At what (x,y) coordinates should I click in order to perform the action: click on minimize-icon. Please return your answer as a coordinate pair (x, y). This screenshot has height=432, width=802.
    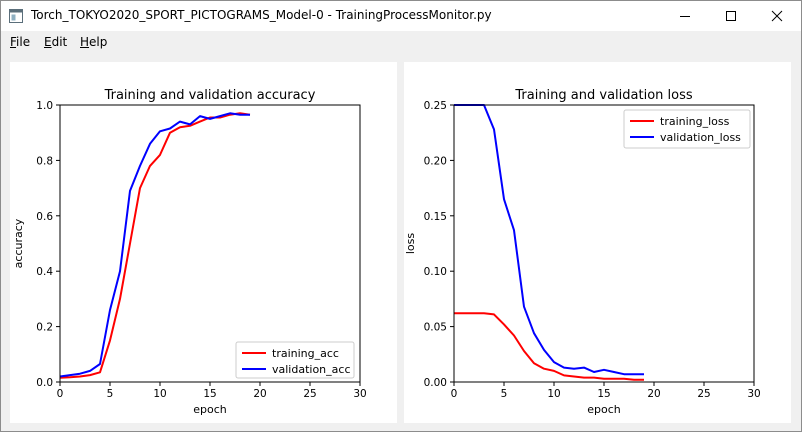
    Looking at the image, I should click on (685, 16).